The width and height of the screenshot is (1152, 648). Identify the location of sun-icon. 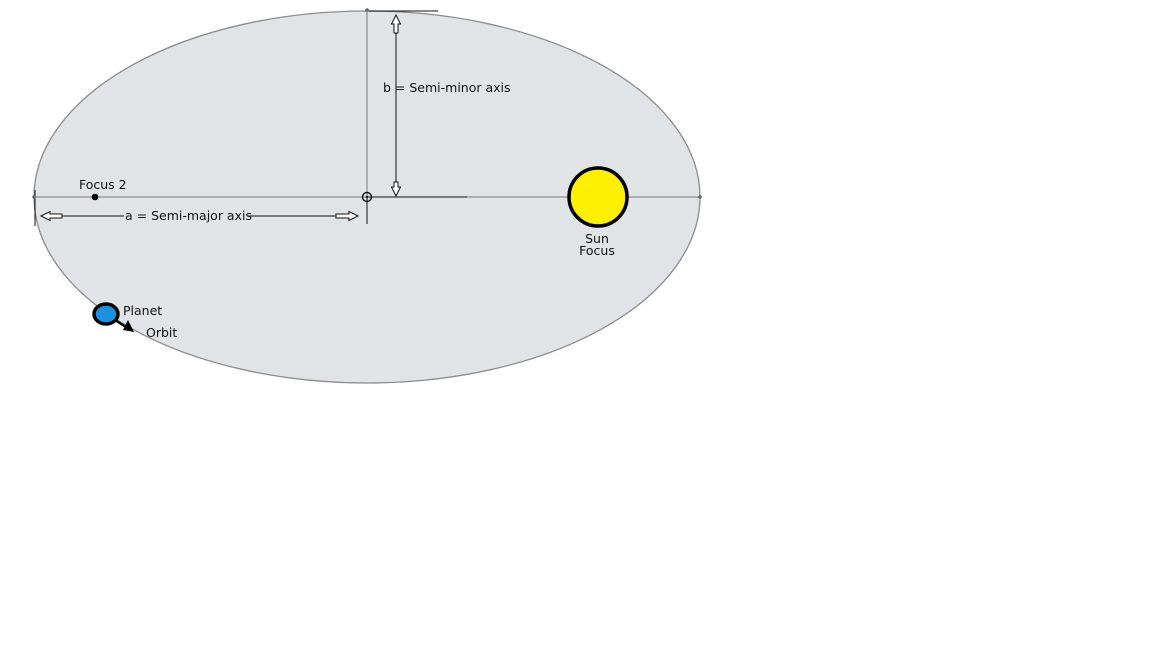
(598, 197).